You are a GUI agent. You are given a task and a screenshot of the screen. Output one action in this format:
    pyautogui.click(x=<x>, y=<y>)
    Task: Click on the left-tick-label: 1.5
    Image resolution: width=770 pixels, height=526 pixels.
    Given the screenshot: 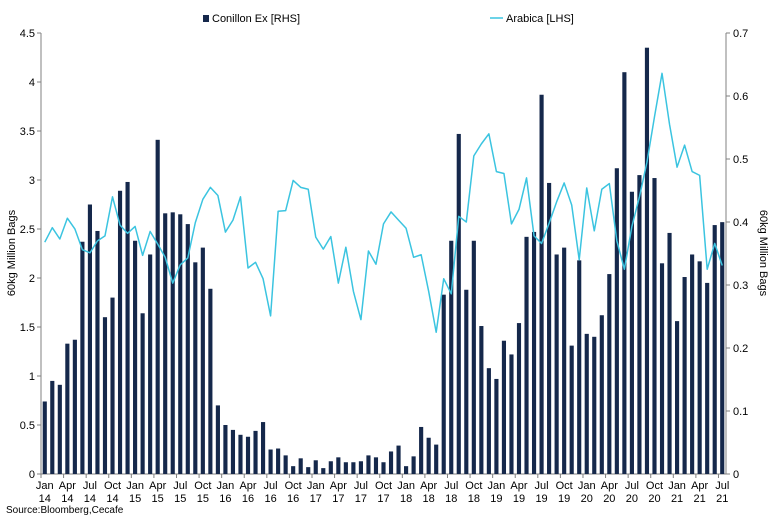 What is the action you would take?
    pyautogui.click(x=27, y=328)
    